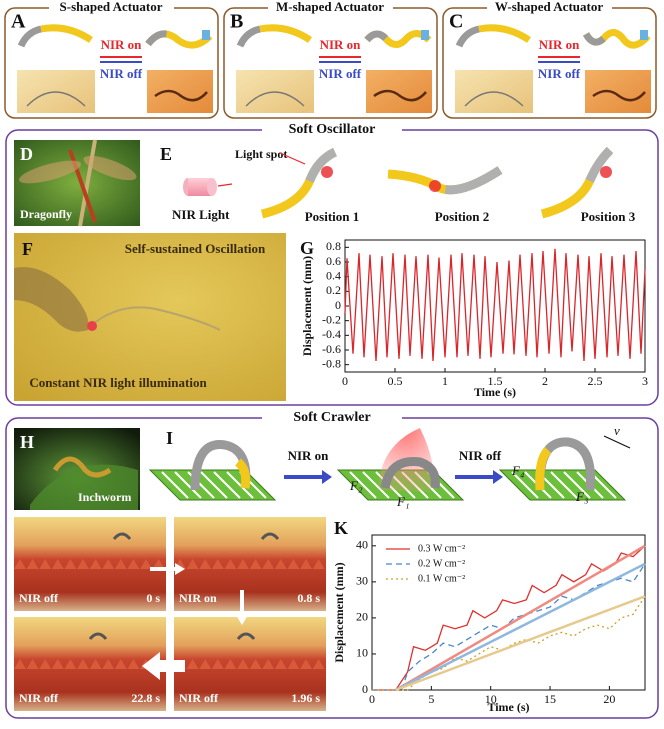  Describe the element at coordinates (307, 306) in the screenshot. I see `y-axis-label: Displacement (mm)` at that location.